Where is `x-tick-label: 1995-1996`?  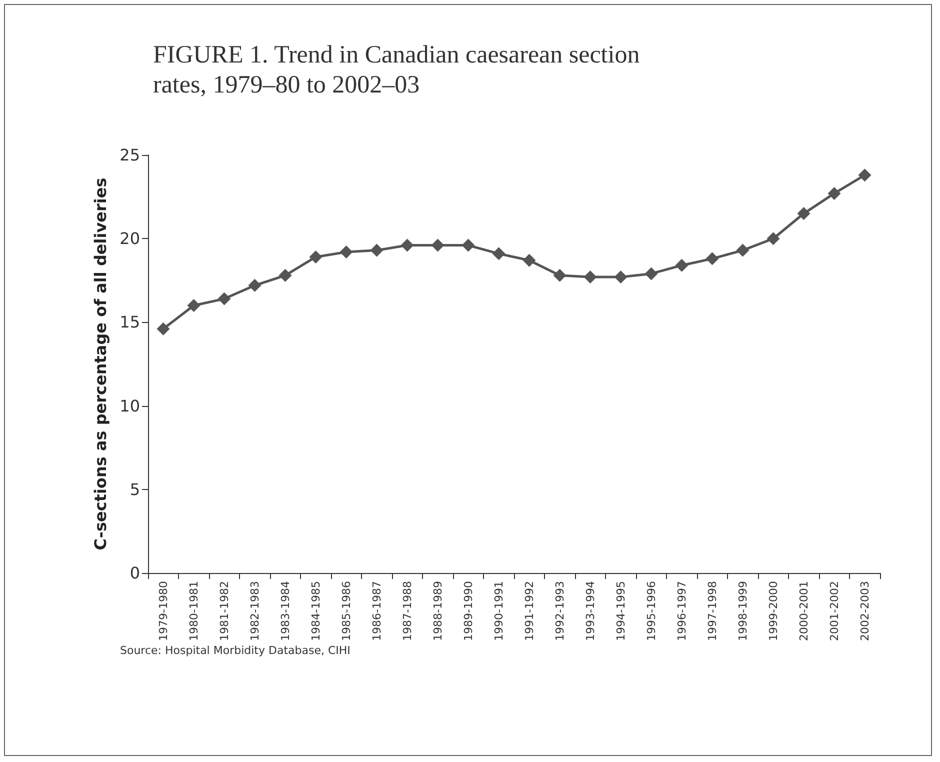
x-tick-label: 1995-1996 is located at coordinates (651, 611).